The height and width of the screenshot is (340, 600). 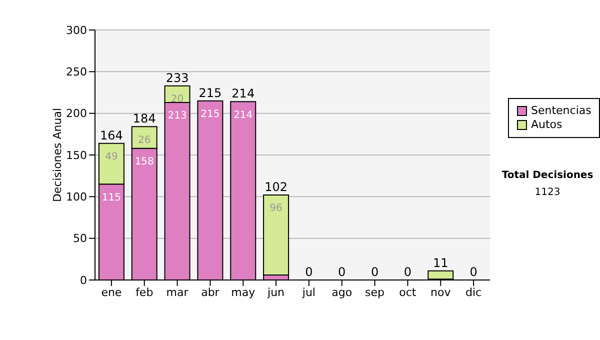 I want to click on x-tick-label: jun, so click(x=275, y=292).